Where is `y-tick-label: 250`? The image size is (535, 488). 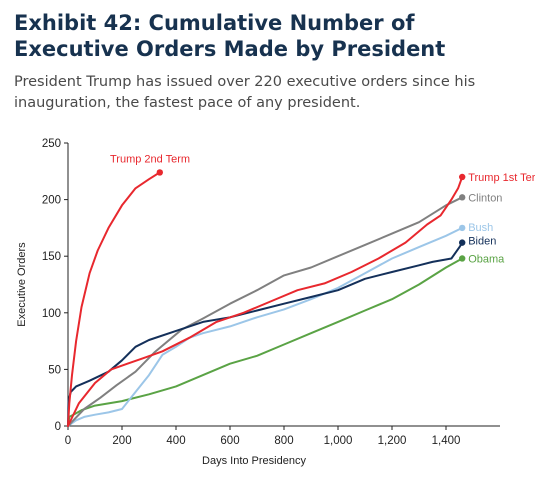
y-tick-label: 250 is located at coordinates (51, 144).